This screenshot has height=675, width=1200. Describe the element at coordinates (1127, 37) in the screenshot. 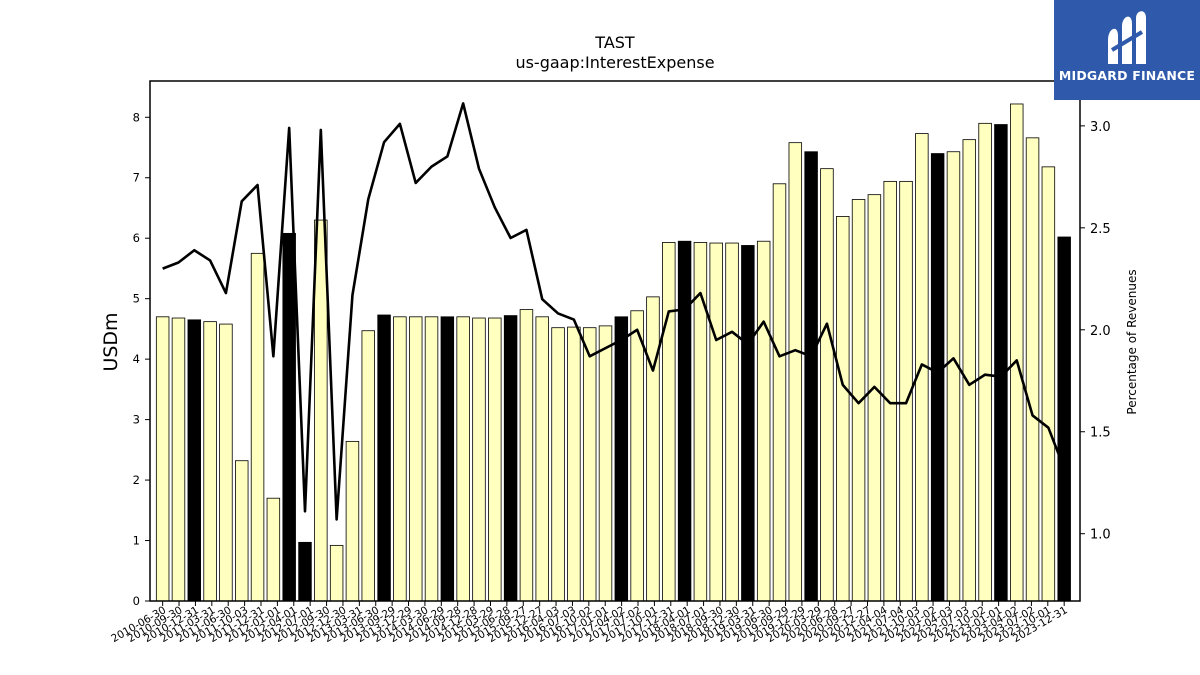

I see `logo-mark-icon` at that location.